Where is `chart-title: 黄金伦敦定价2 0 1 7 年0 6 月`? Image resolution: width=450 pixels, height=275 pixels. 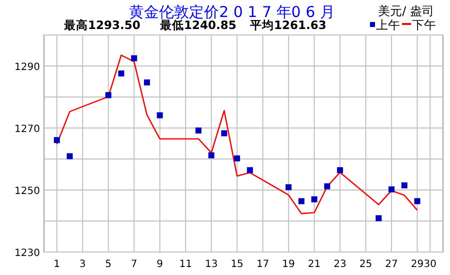
chart-title: 黄金伦敦定价2 0 1 7 年0 6 月 is located at coordinates (232, 12).